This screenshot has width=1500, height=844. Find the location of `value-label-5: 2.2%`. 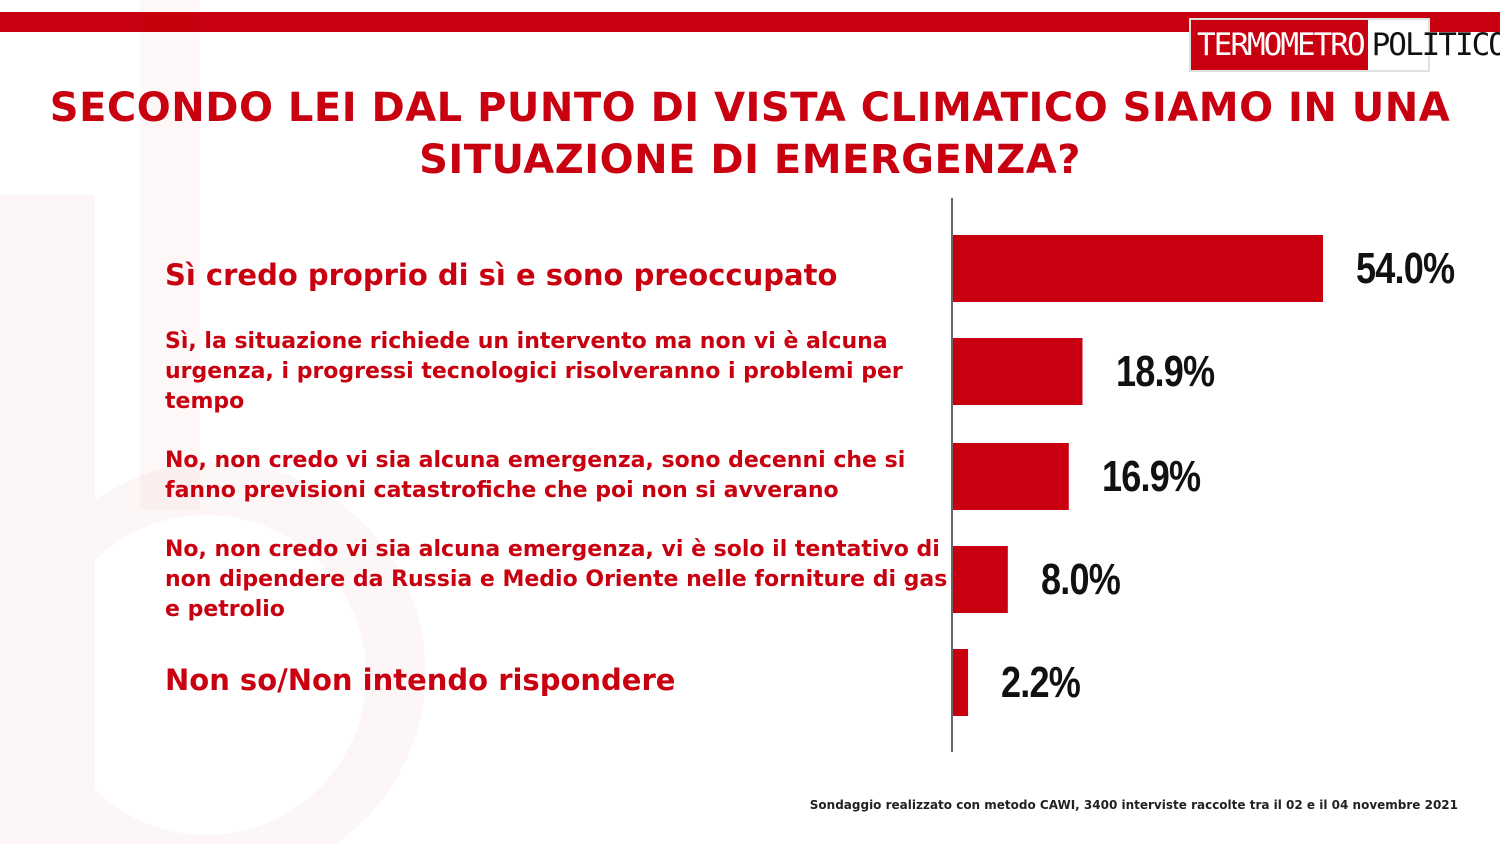

value-label-5: 2.2% is located at coordinates (1041, 682).